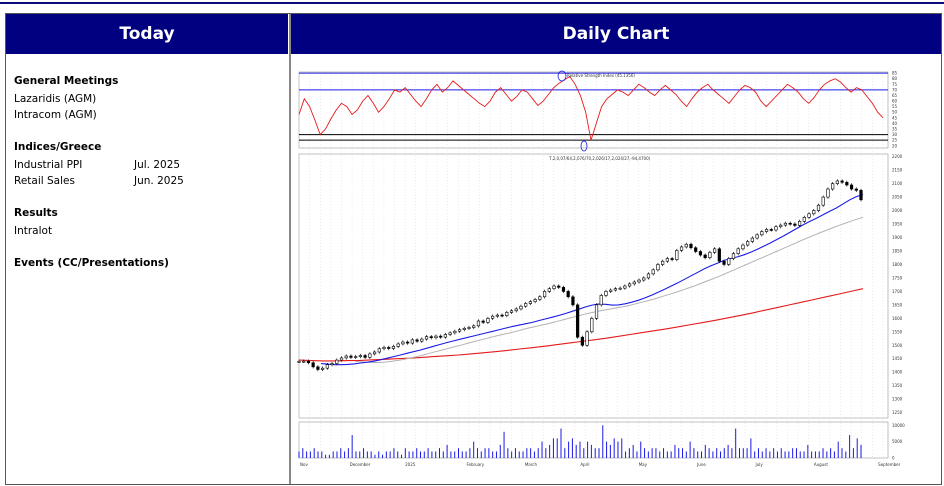 The width and height of the screenshot is (944, 486). Describe the element at coordinates (897, 412) in the screenshot. I see `price-tick-label: 1250` at that location.